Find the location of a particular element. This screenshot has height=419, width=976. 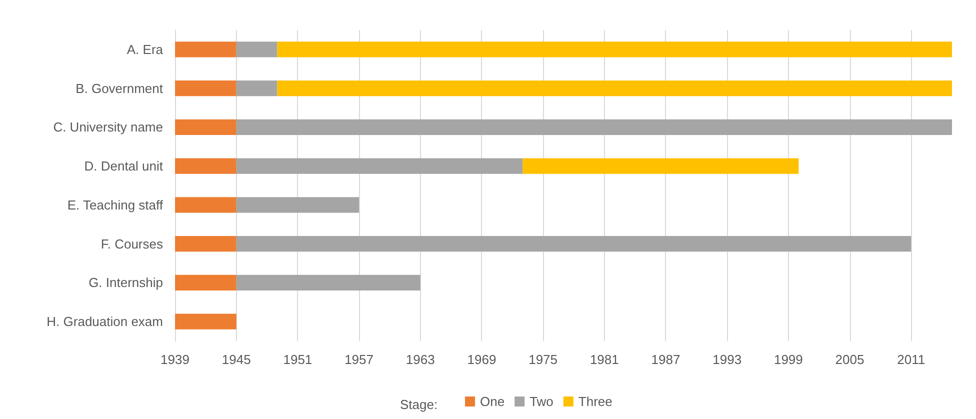

y-tick-label: B. Government is located at coordinates (120, 88).